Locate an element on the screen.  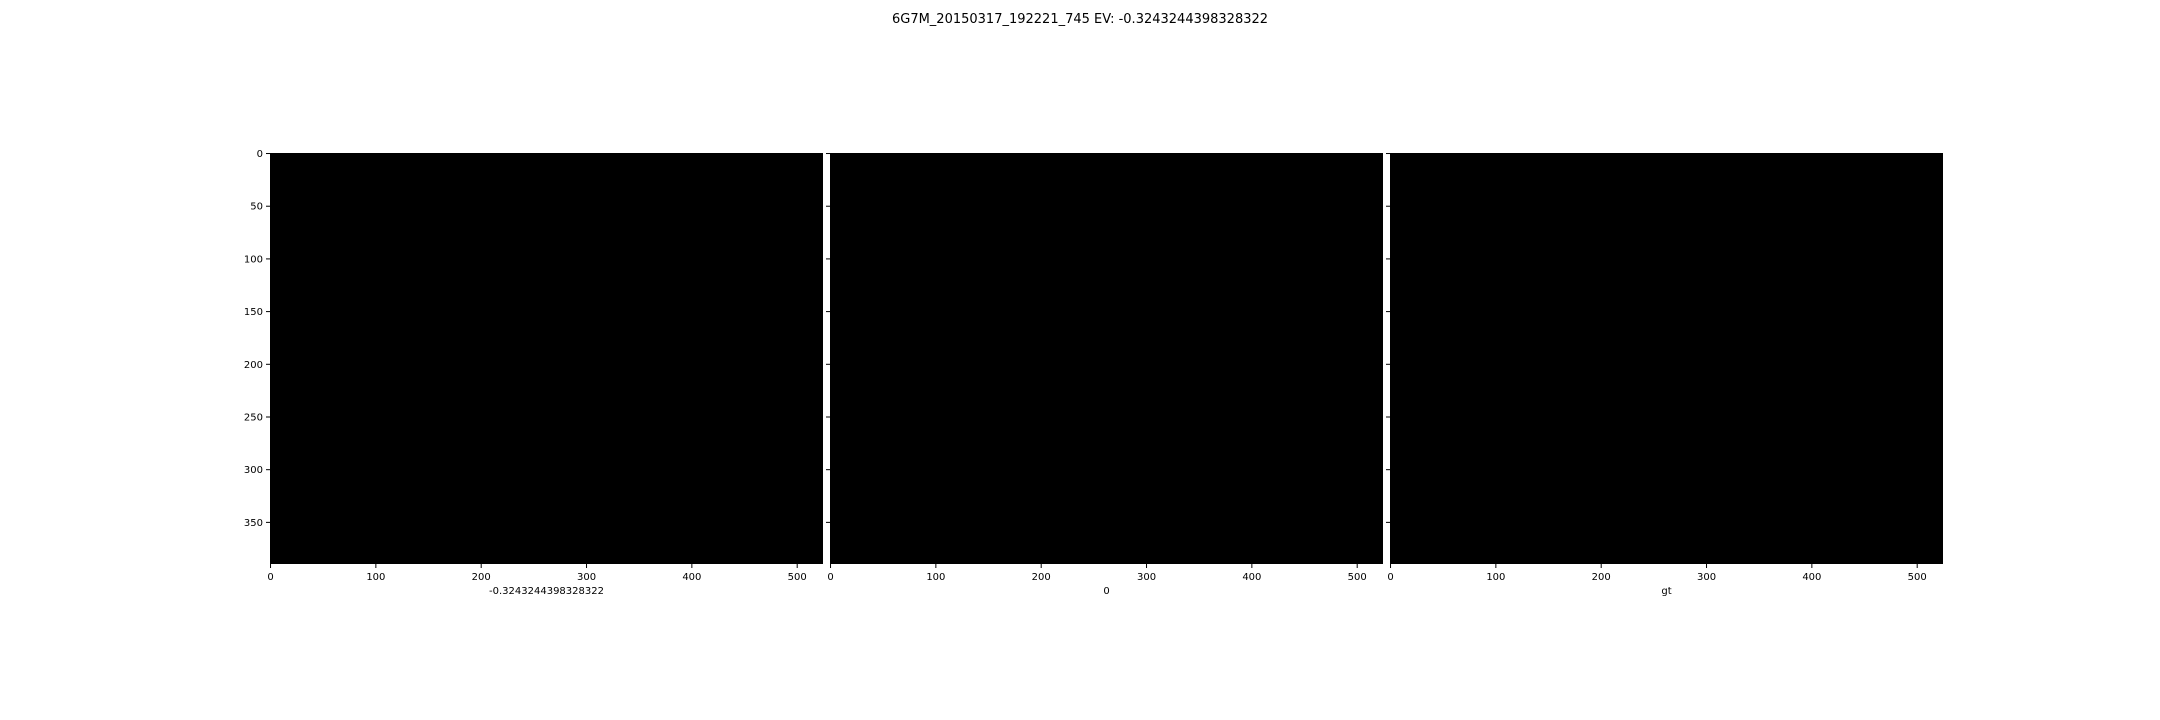
y-tick-label: 50 is located at coordinates (256, 207).